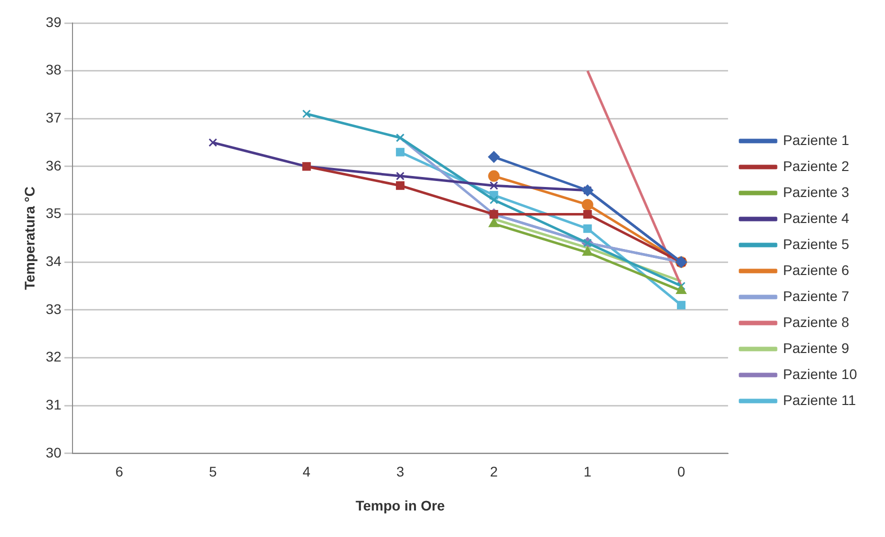 Image resolution: width=885 pixels, height=537 pixels. What do you see at coordinates (816, 348) in the screenshot?
I see `legend-label: Paziente 9` at bounding box center [816, 348].